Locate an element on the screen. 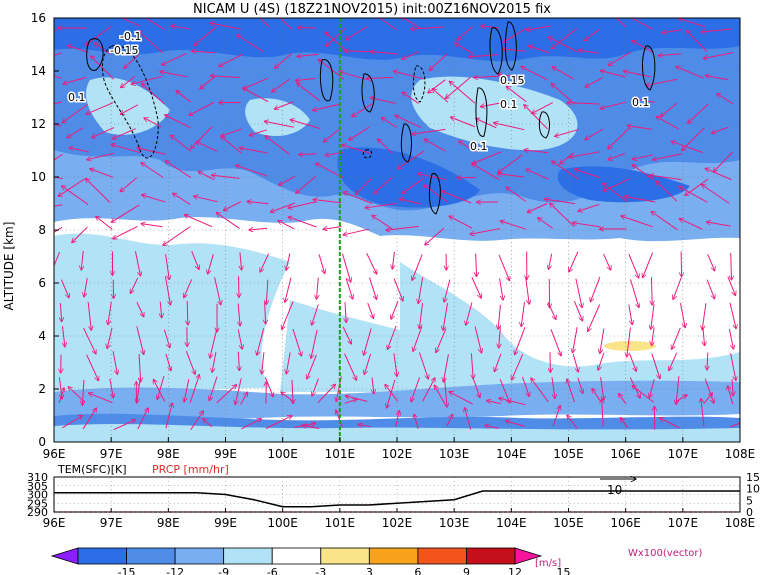  surface-left-tick-label: 295 is located at coordinates (37, 503).